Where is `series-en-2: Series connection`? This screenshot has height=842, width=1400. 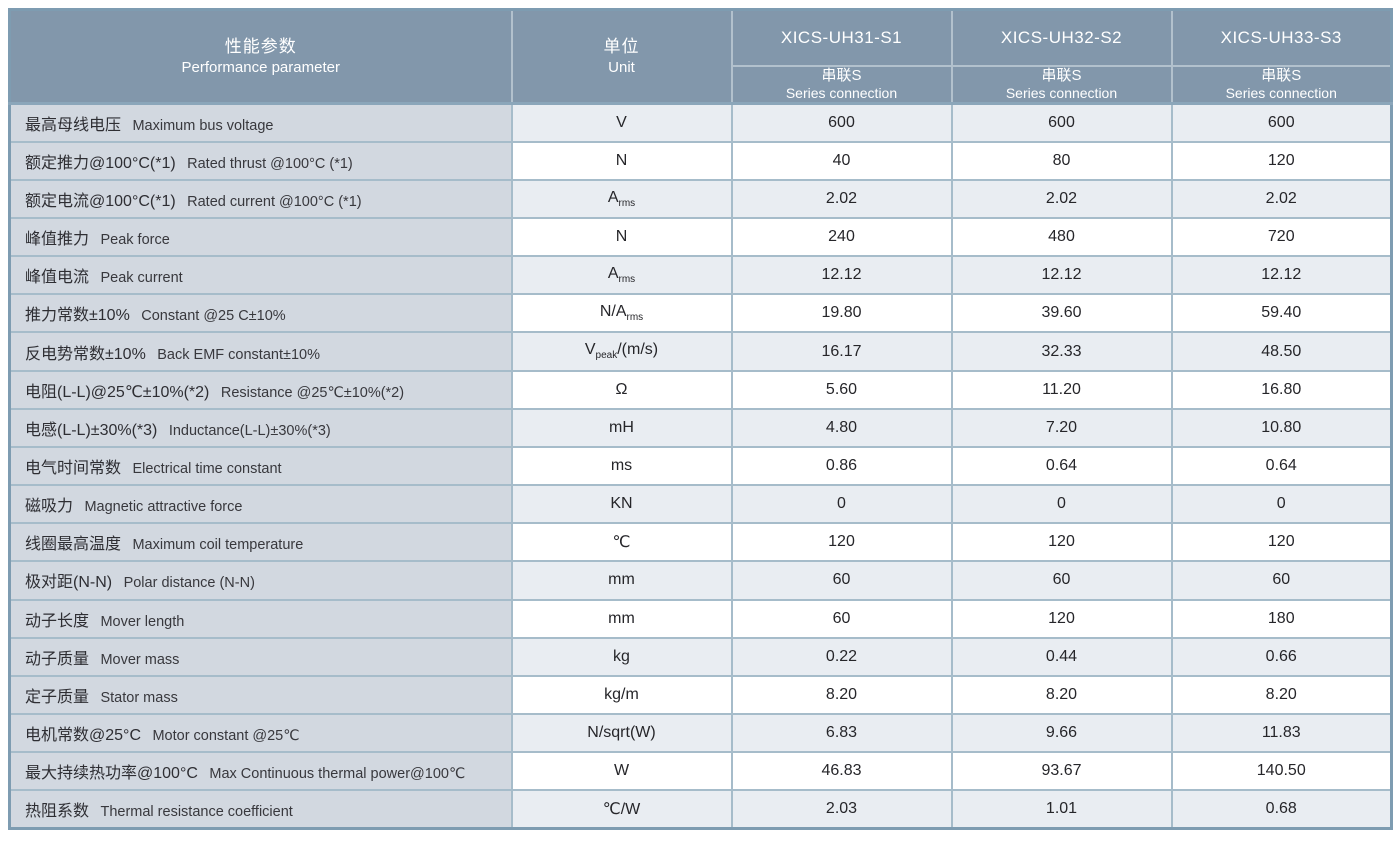
series-en-2: Series connection is located at coordinates (1061, 93).